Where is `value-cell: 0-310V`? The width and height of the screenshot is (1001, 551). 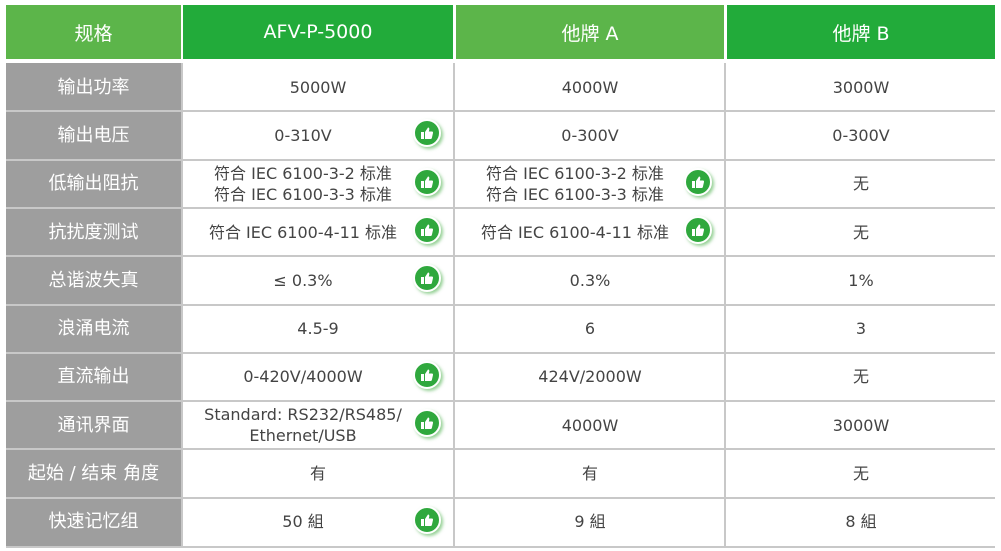 value-cell: 0-310V is located at coordinates (318, 135).